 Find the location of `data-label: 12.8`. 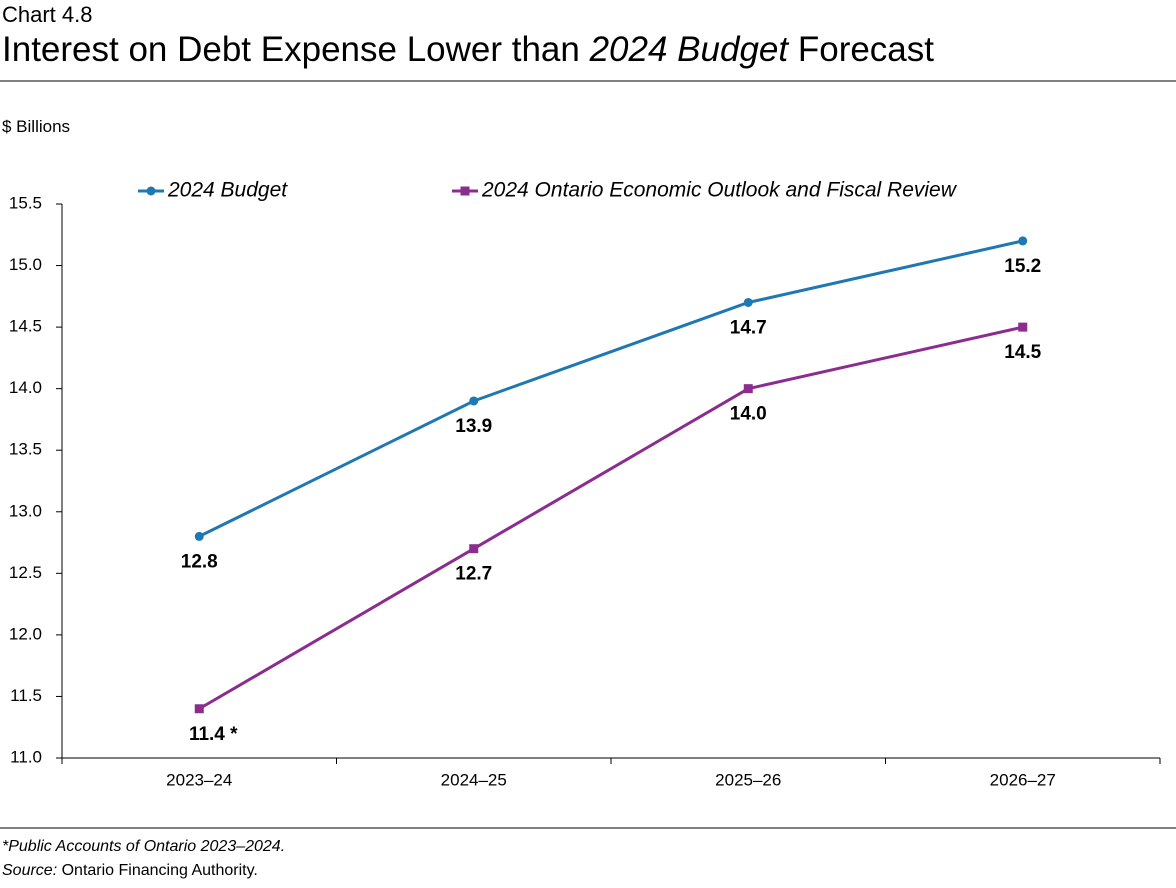

data-label: 12.8 is located at coordinates (199, 561).